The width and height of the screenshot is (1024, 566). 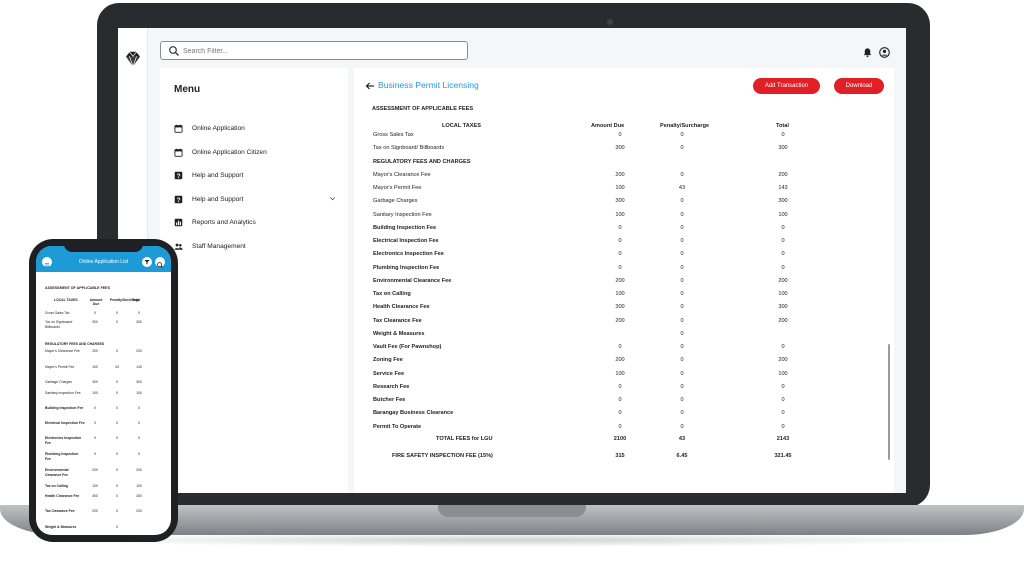 What do you see at coordinates (219, 246) in the screenshot?
I see `menu-item-label: Staff Management` at bounding box center [219, 246].